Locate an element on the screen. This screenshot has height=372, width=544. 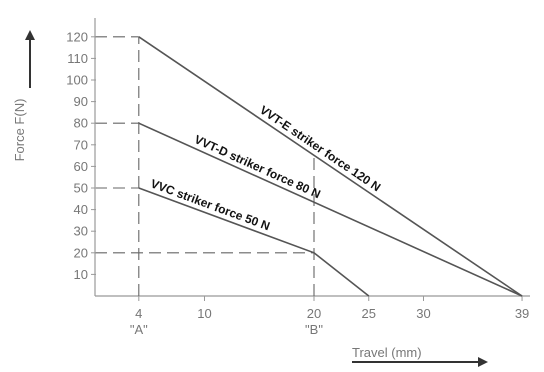
x-axis-ticks: 4"A" 10 20"B" 25 30 39 is located at coordinates (329, 316).